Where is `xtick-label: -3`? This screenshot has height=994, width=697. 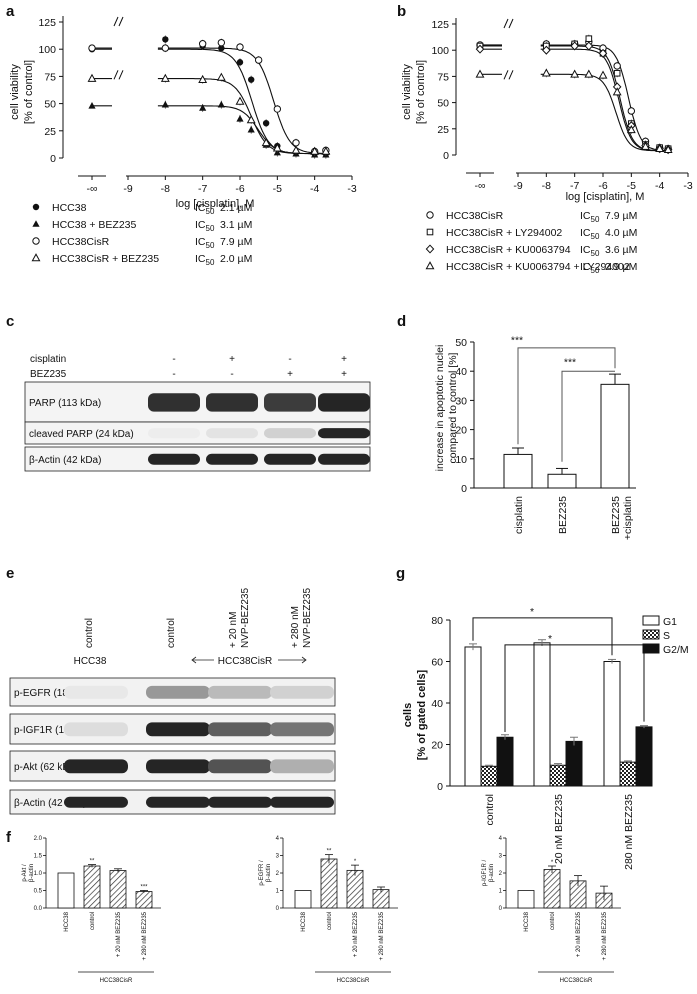 xtick-label: -3 is located at coordinates (687, 186).